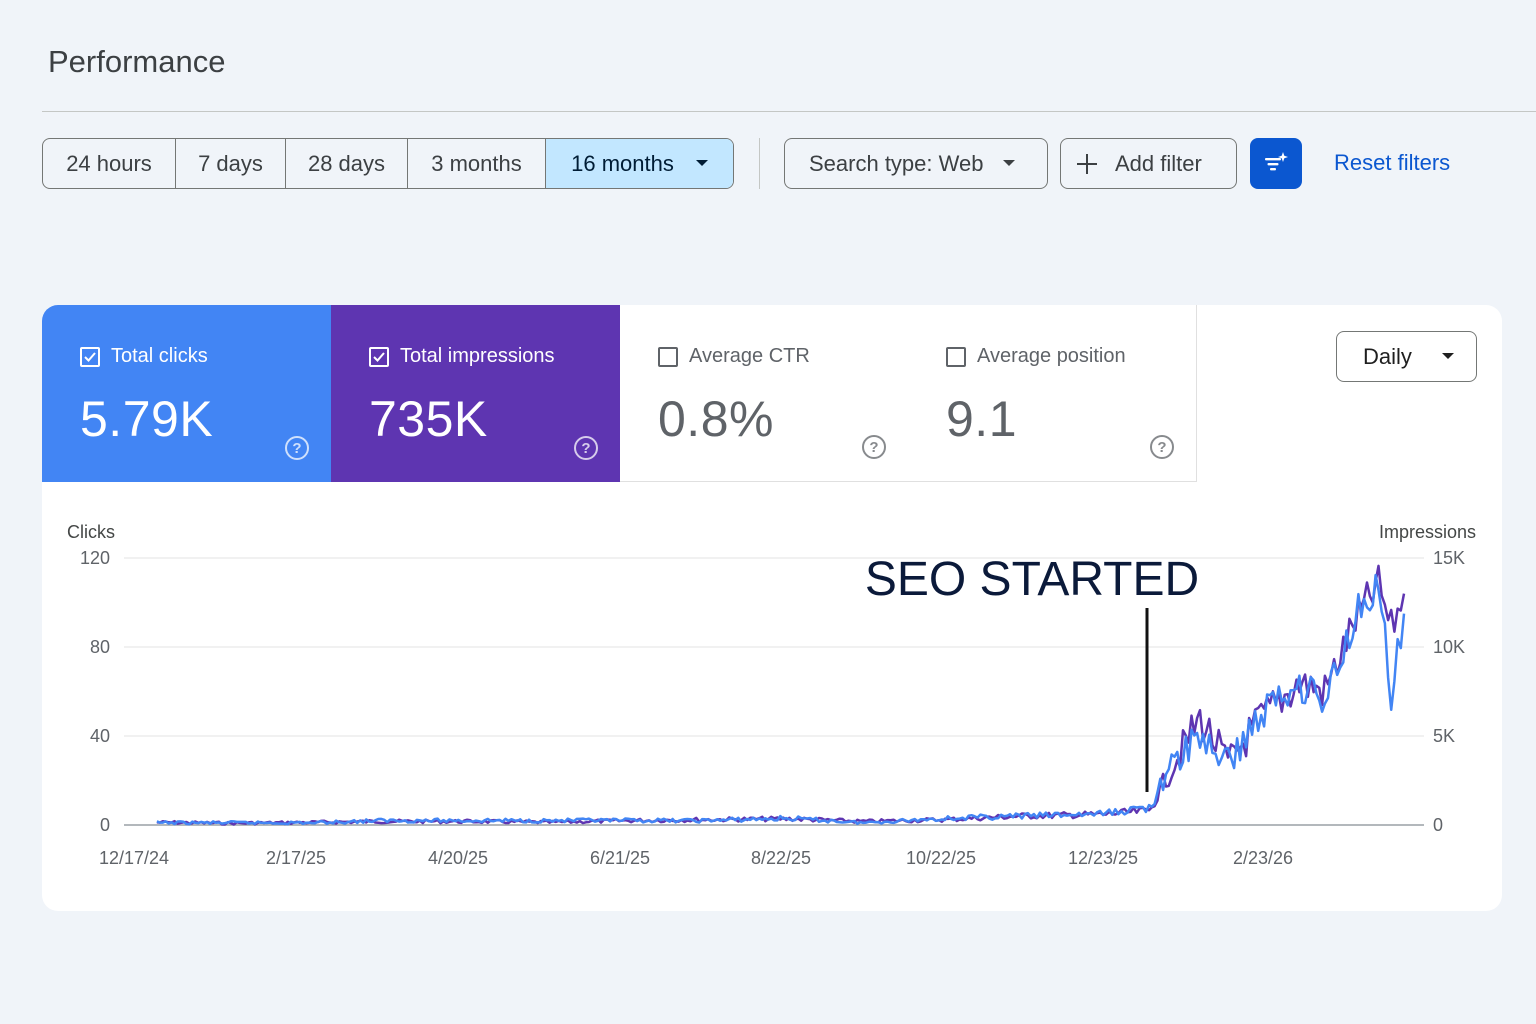 The image size is (1536, 1024). I want to click on metric-average-ctr: Average CTR 0.8% ?, so click(764, 393).